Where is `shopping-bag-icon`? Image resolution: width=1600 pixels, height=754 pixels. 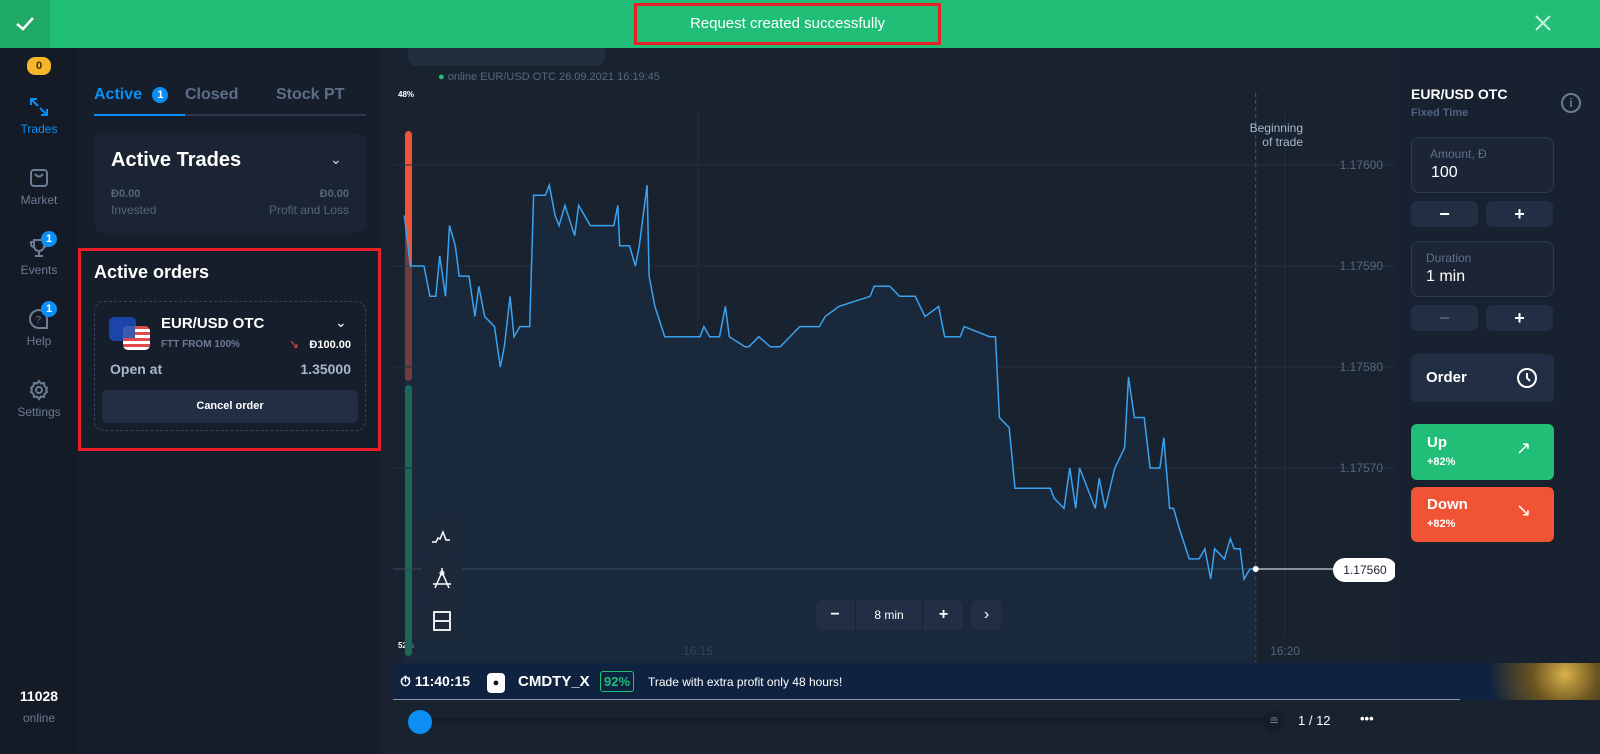
shopping-bag-icon is located at coordinates (39, 178).